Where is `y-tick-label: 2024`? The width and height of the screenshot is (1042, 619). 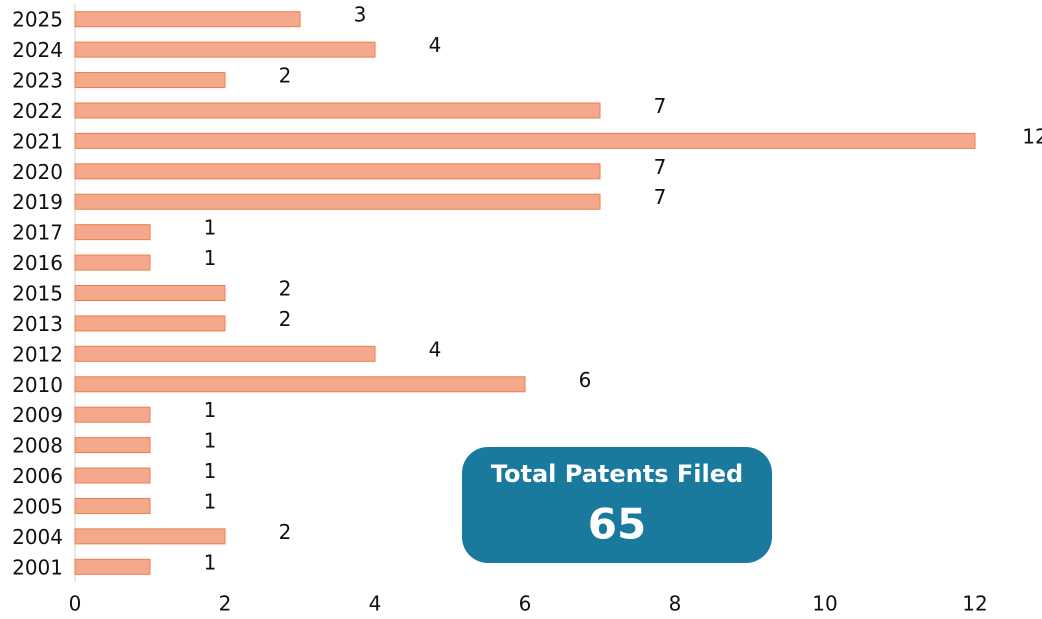 y-tick-label: 2024 is located at coordinates (37, 50).